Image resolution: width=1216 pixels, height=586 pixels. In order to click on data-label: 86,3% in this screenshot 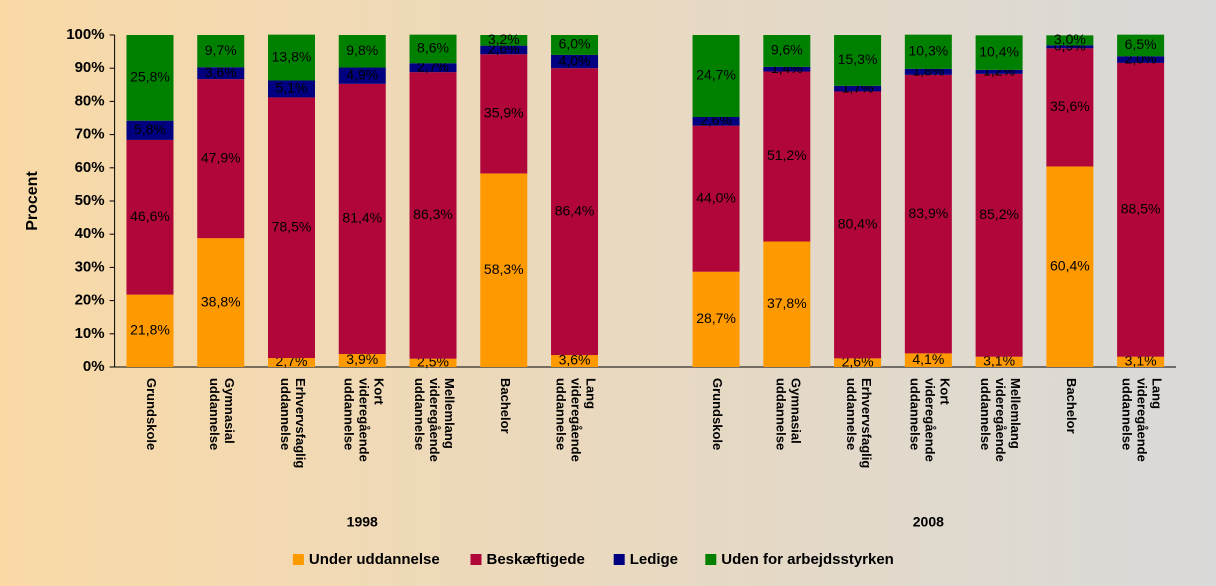, I will do `click(433, 214)`.